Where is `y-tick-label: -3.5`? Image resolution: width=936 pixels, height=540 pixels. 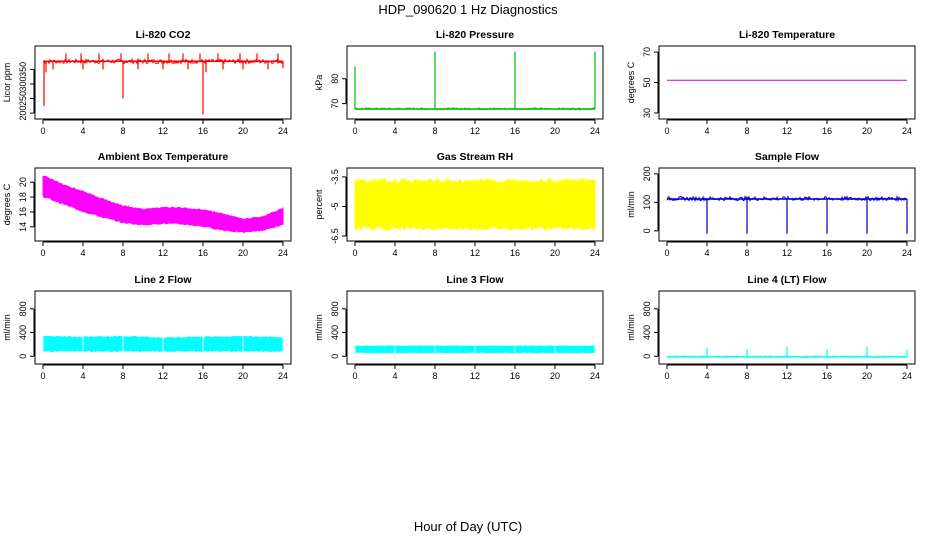
y-tick-label: -3.5 is located at coordinates (335, 177).